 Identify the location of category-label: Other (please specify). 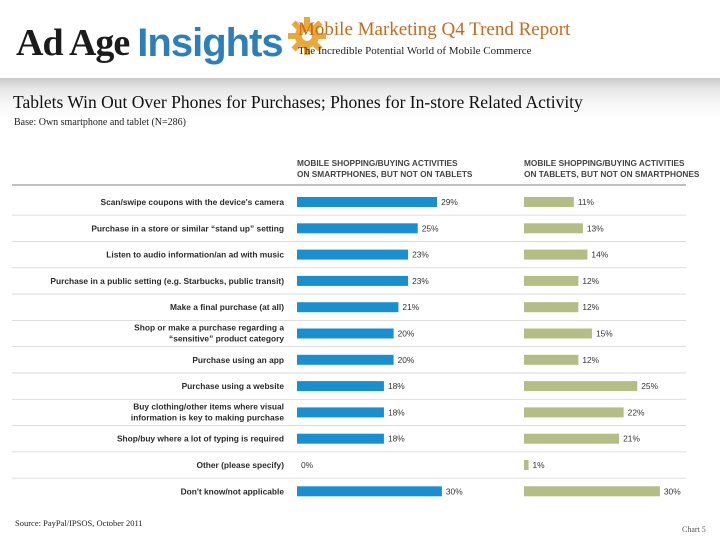
(240, 465).